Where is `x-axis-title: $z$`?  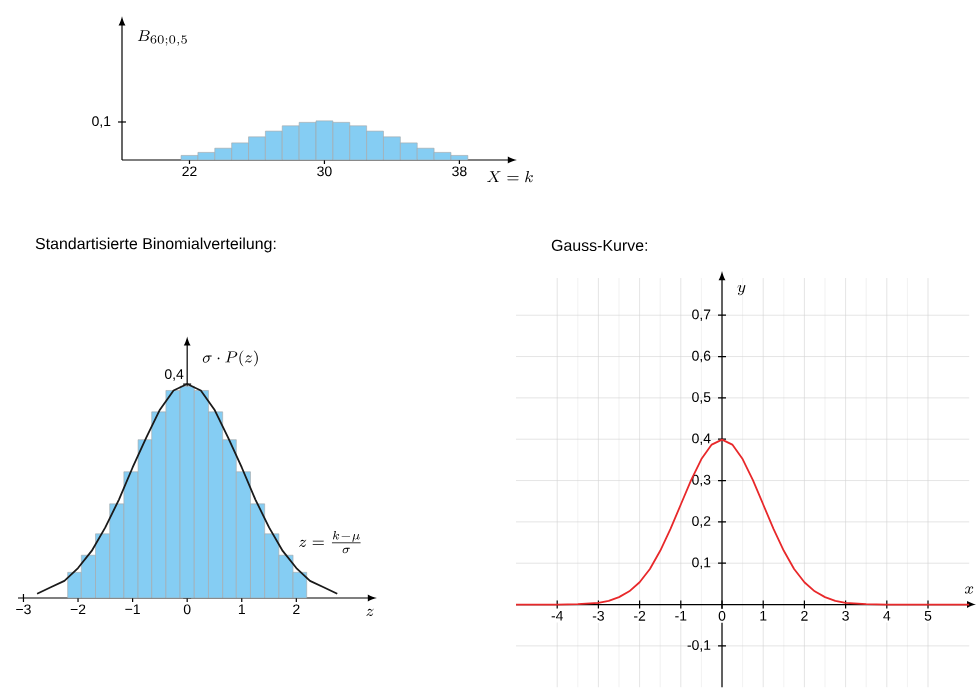 x-axis-title: $z$ is located at coordinates (370, 612).